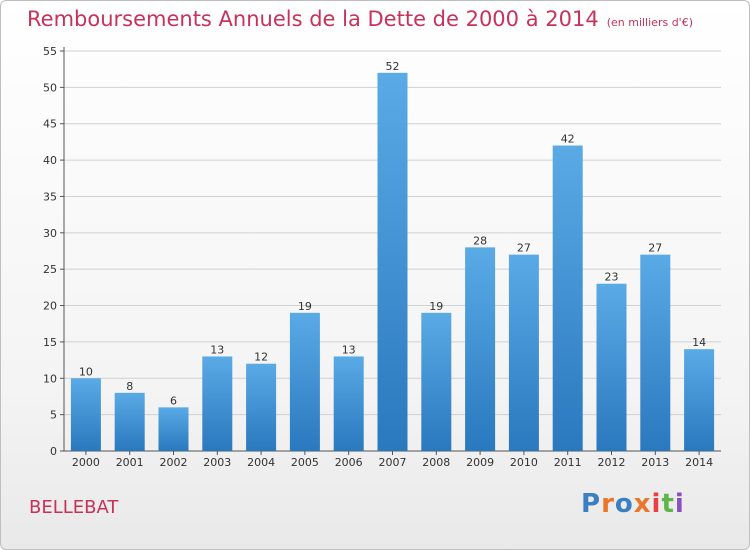  What do you see at coordinates (50, 306) in the screenshot?
I see `y-tick-label: 20` at bounding box center [50, 306].